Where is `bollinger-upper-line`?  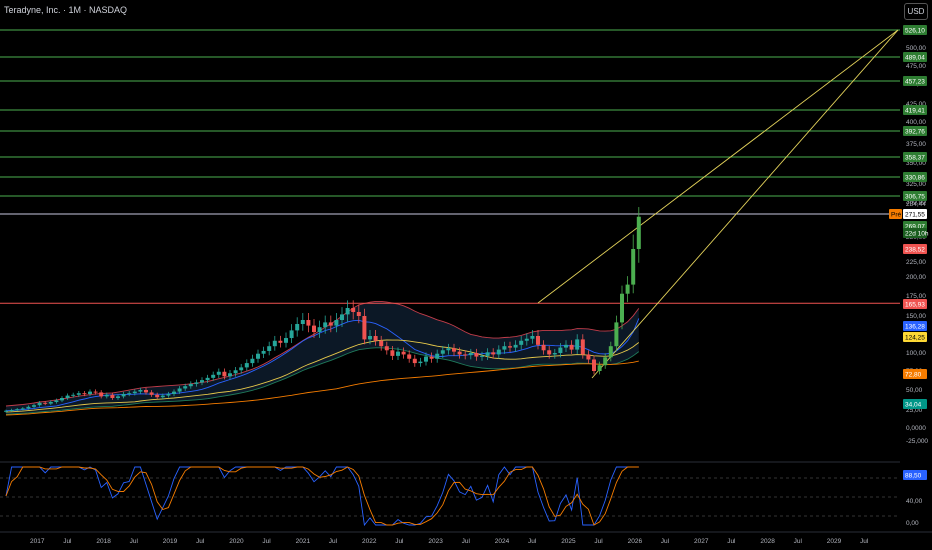 bollinger-upper-line is located at coordinates (322, 353).